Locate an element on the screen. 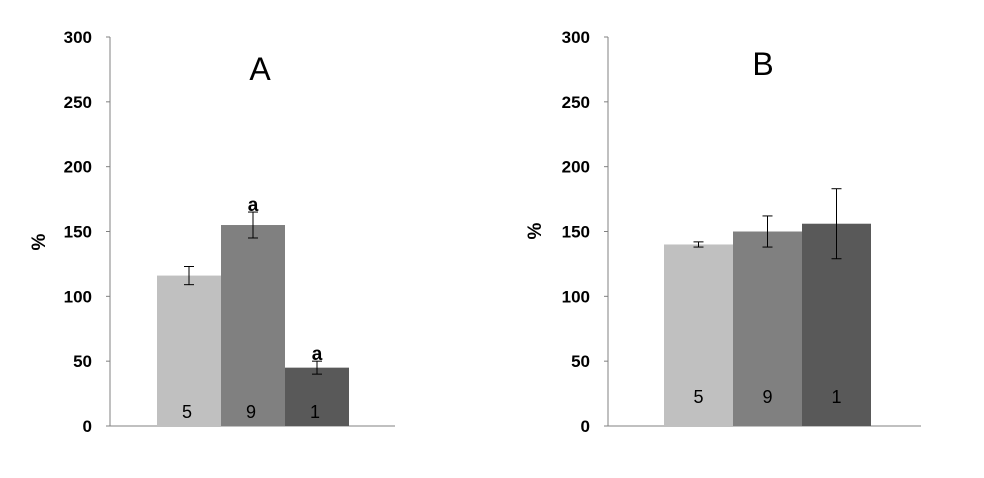  chart-title: A is located at coordinates (260, 69).